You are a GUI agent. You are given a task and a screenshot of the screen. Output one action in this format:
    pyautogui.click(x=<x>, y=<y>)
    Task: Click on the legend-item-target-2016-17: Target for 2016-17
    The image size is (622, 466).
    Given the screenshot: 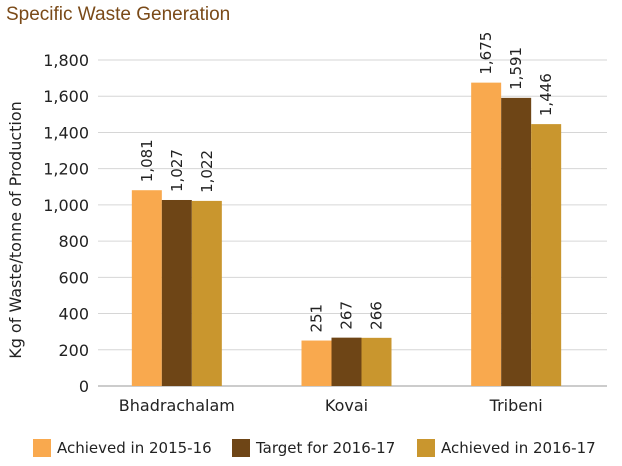 What is the action you would take?
    pyautogui.click(x=313, y=448)
    